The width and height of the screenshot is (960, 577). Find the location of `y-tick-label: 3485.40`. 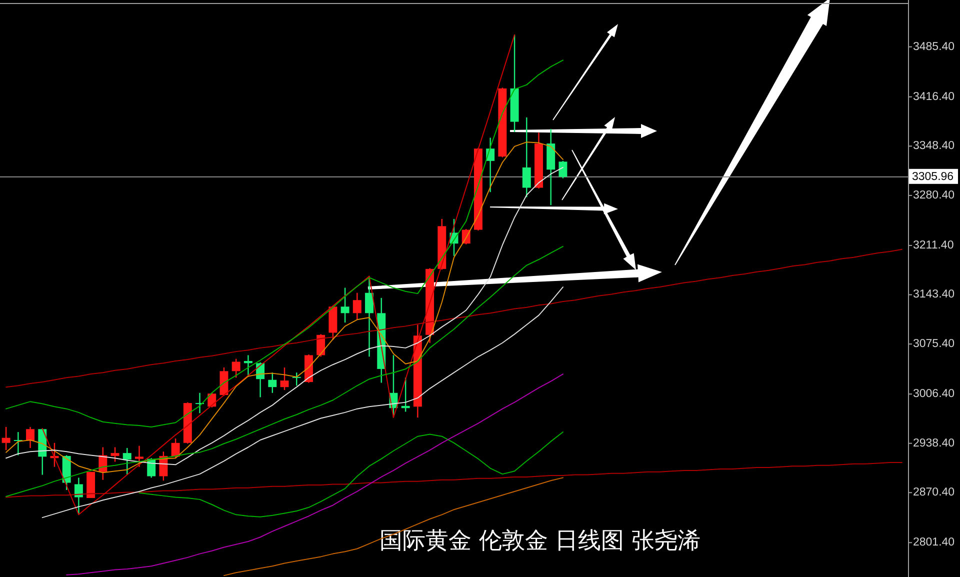

y-tick-label: 3485.40 is located at coordinates (934, 46).